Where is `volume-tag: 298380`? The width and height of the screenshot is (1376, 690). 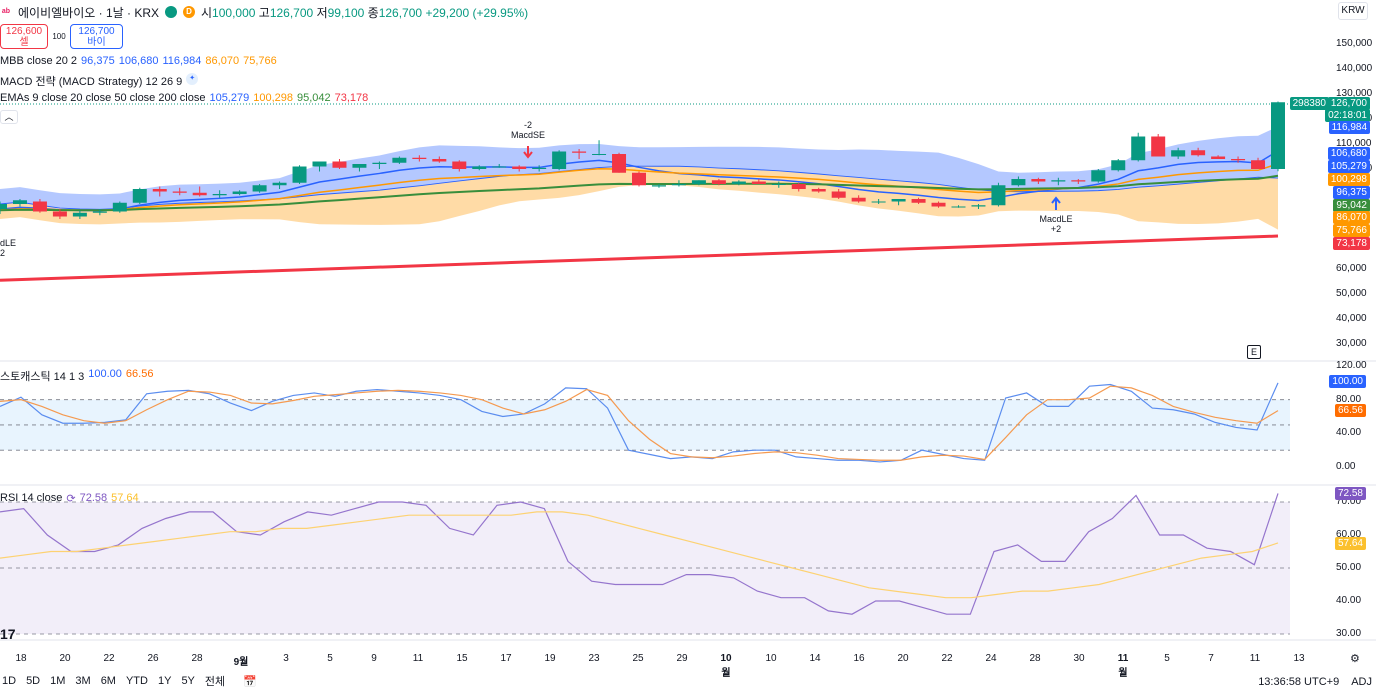
volume-tag: 298380 is located at coordinates (1309, 103).